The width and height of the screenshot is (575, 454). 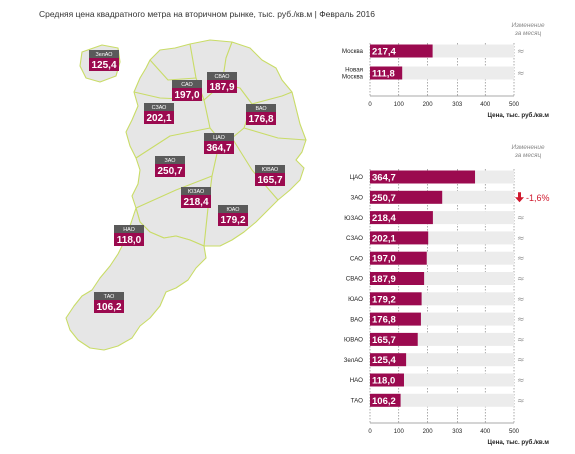 I want to click on category-label: ЗАО, so click(x=356, y=198).